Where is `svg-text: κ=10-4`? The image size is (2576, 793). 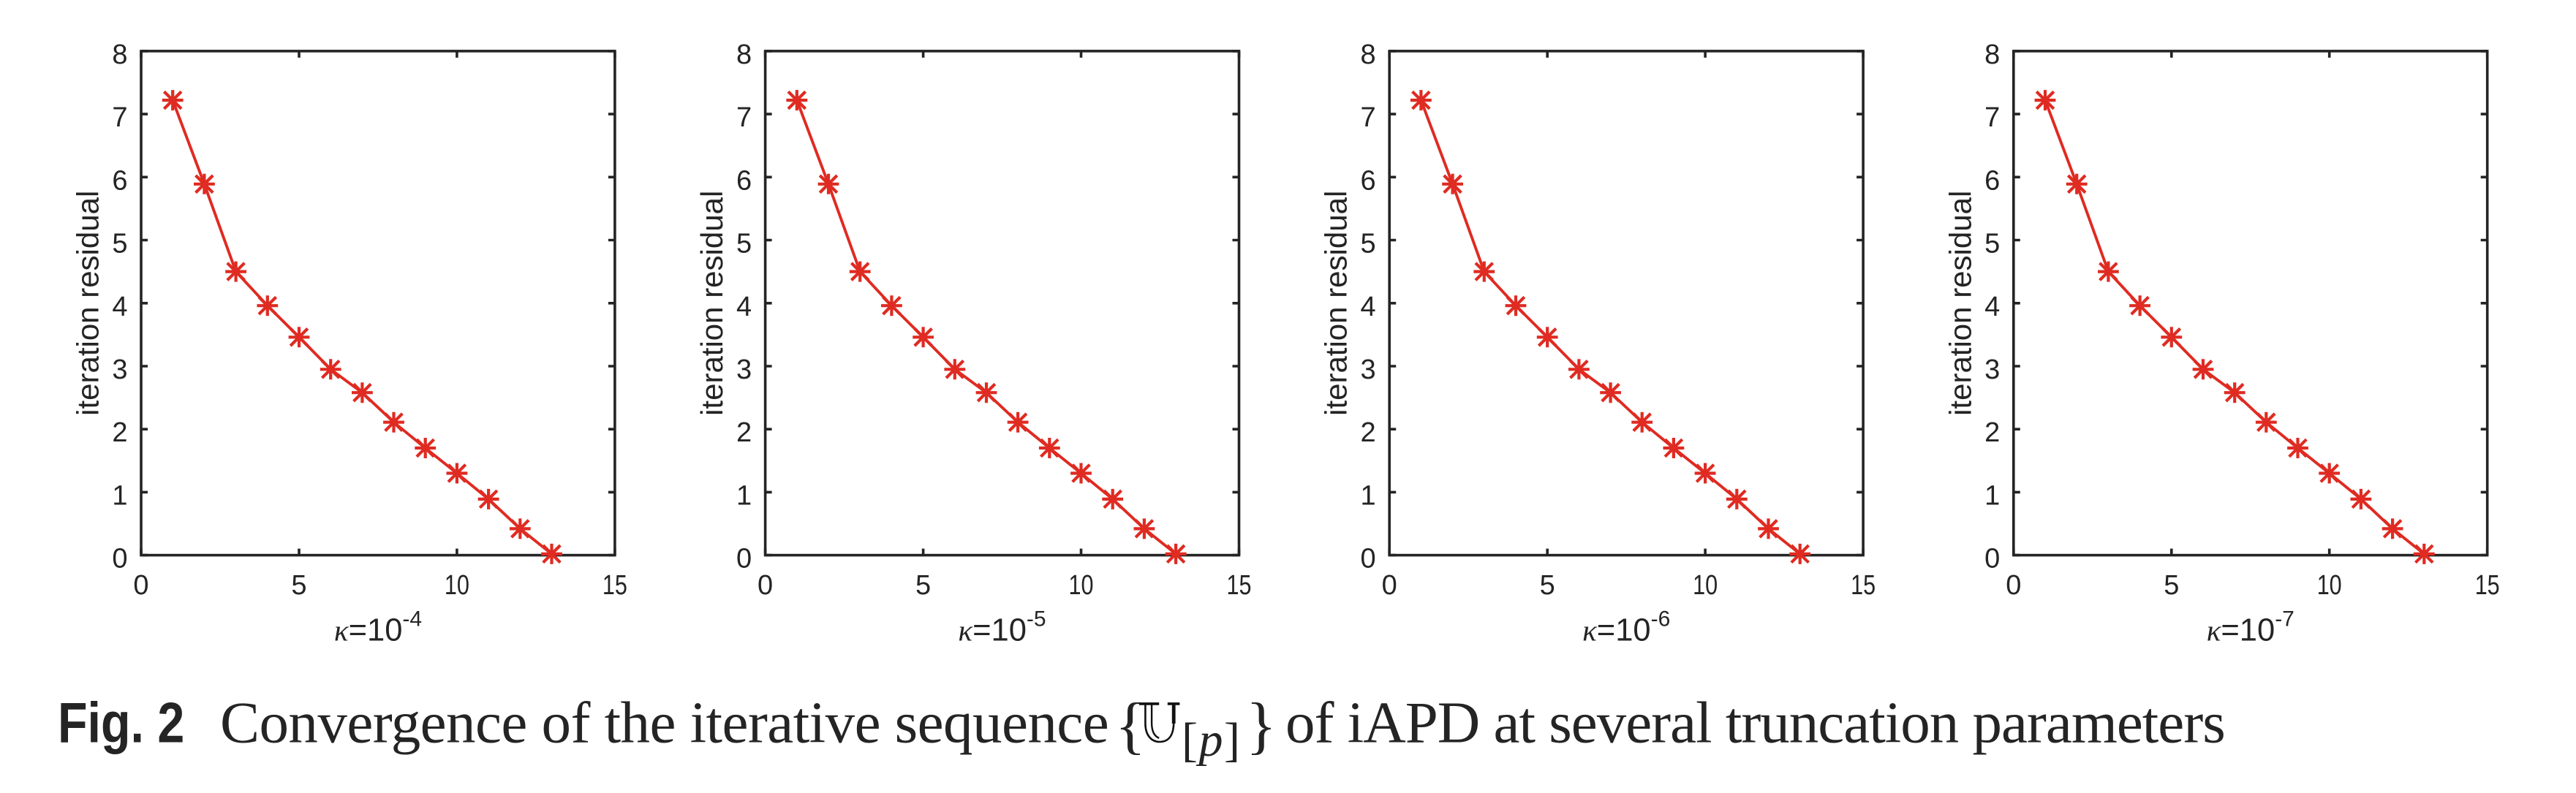 svg-text: κ=10-4 is located at coordinates (378, 627).